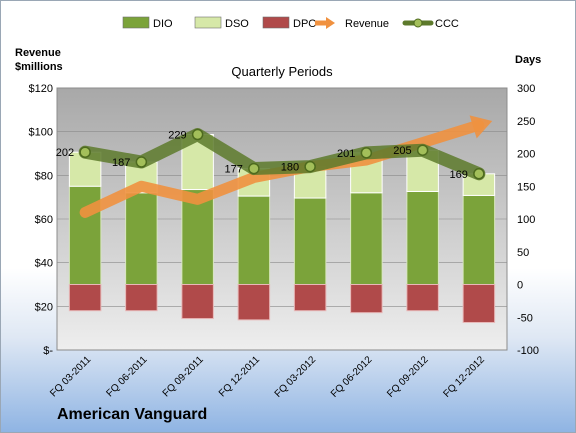 Image resolution: width=576 pixels, height=433 pixels. I want to click on left-tick-label: $100, so click(41, 133).